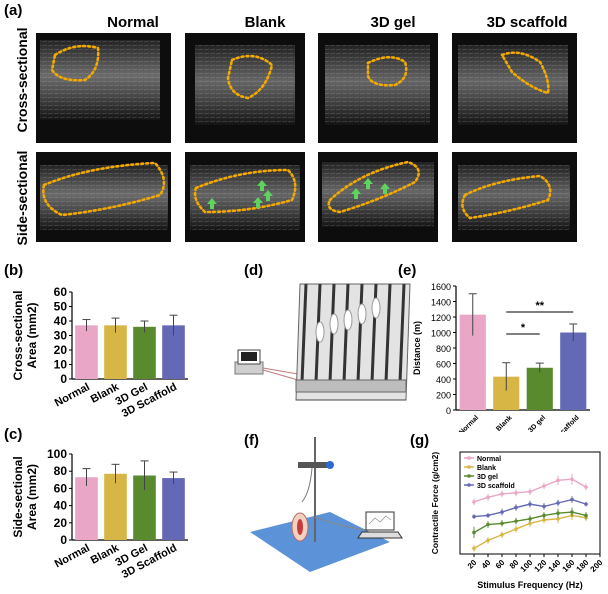 The width and height of the screenshot is (608, 594). What do you see at coordinates (441, 303) in the screenshot?
I see `y-tick-label: 1400` at bounding box center [441, 303].